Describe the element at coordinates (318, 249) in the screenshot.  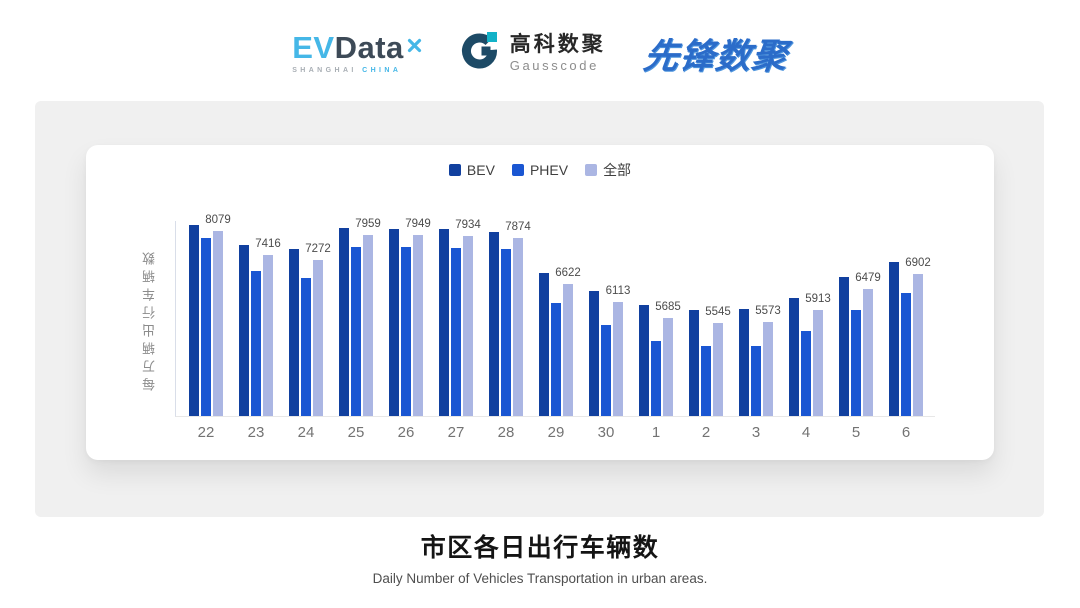
I see `value-label-24: 7272` at that location.